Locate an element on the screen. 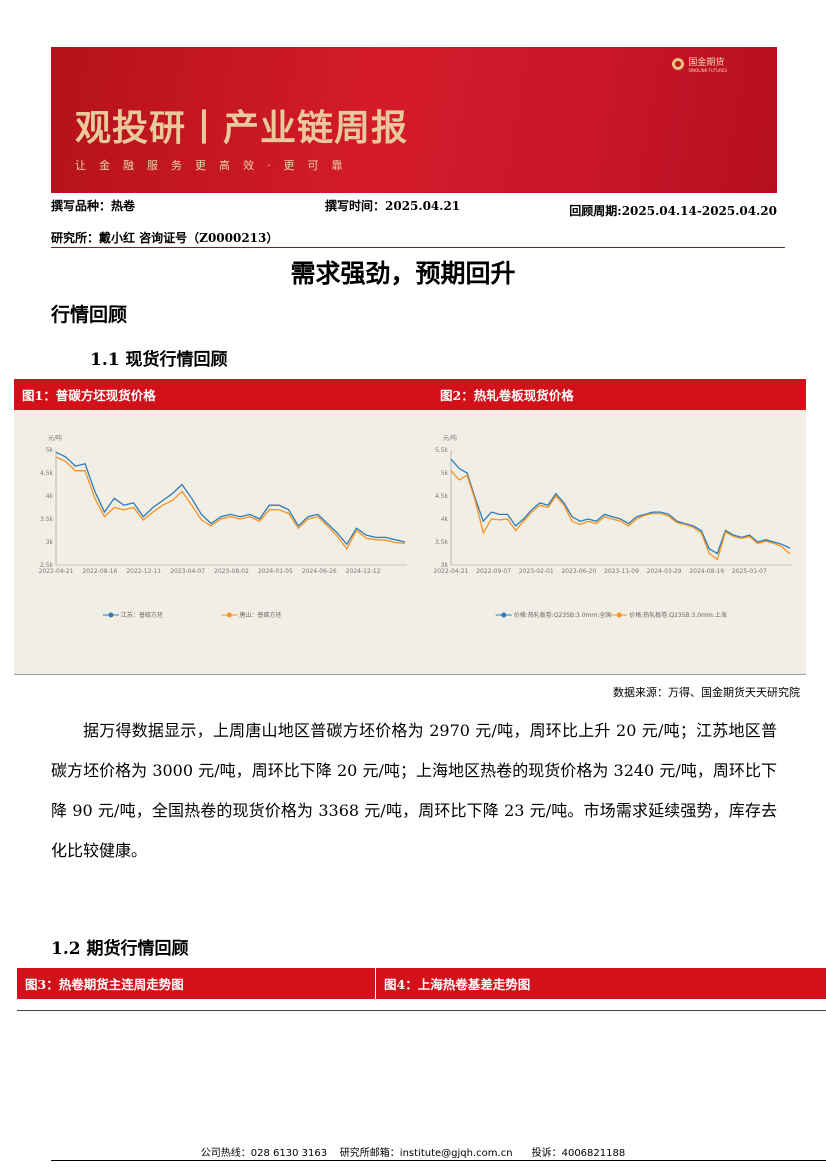 The image size is (826, 1169). x-tick-label: 2024-08-16 is located at coordinates (706, 571).